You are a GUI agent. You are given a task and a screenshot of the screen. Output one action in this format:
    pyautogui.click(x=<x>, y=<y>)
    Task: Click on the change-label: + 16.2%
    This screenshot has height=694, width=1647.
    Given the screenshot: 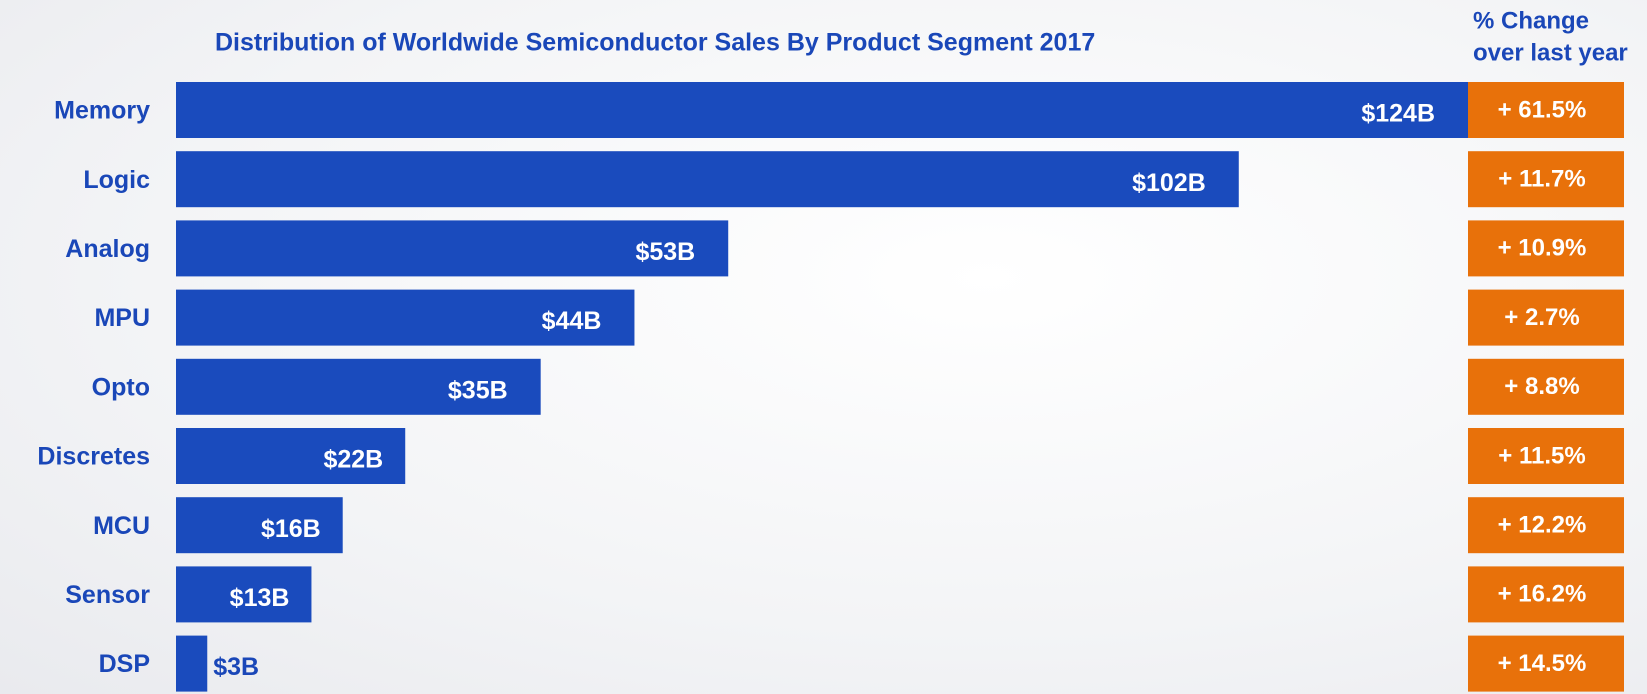 What is the action you would take?
    pyautogui.click(x=1542, y=594)
    